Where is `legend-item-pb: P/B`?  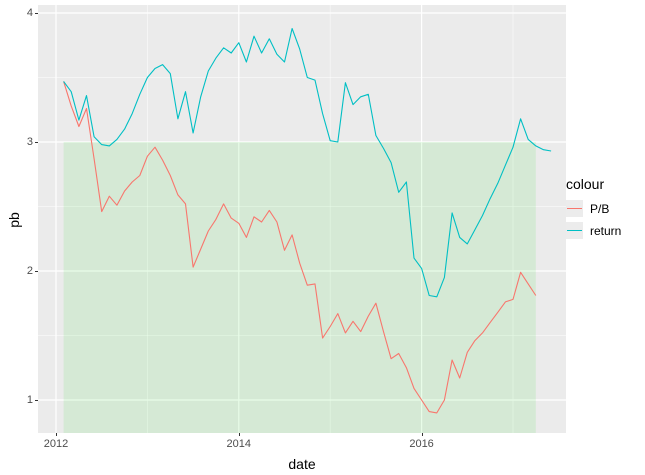 legend-item-pb: P/B is located at coordinates (593, 208).